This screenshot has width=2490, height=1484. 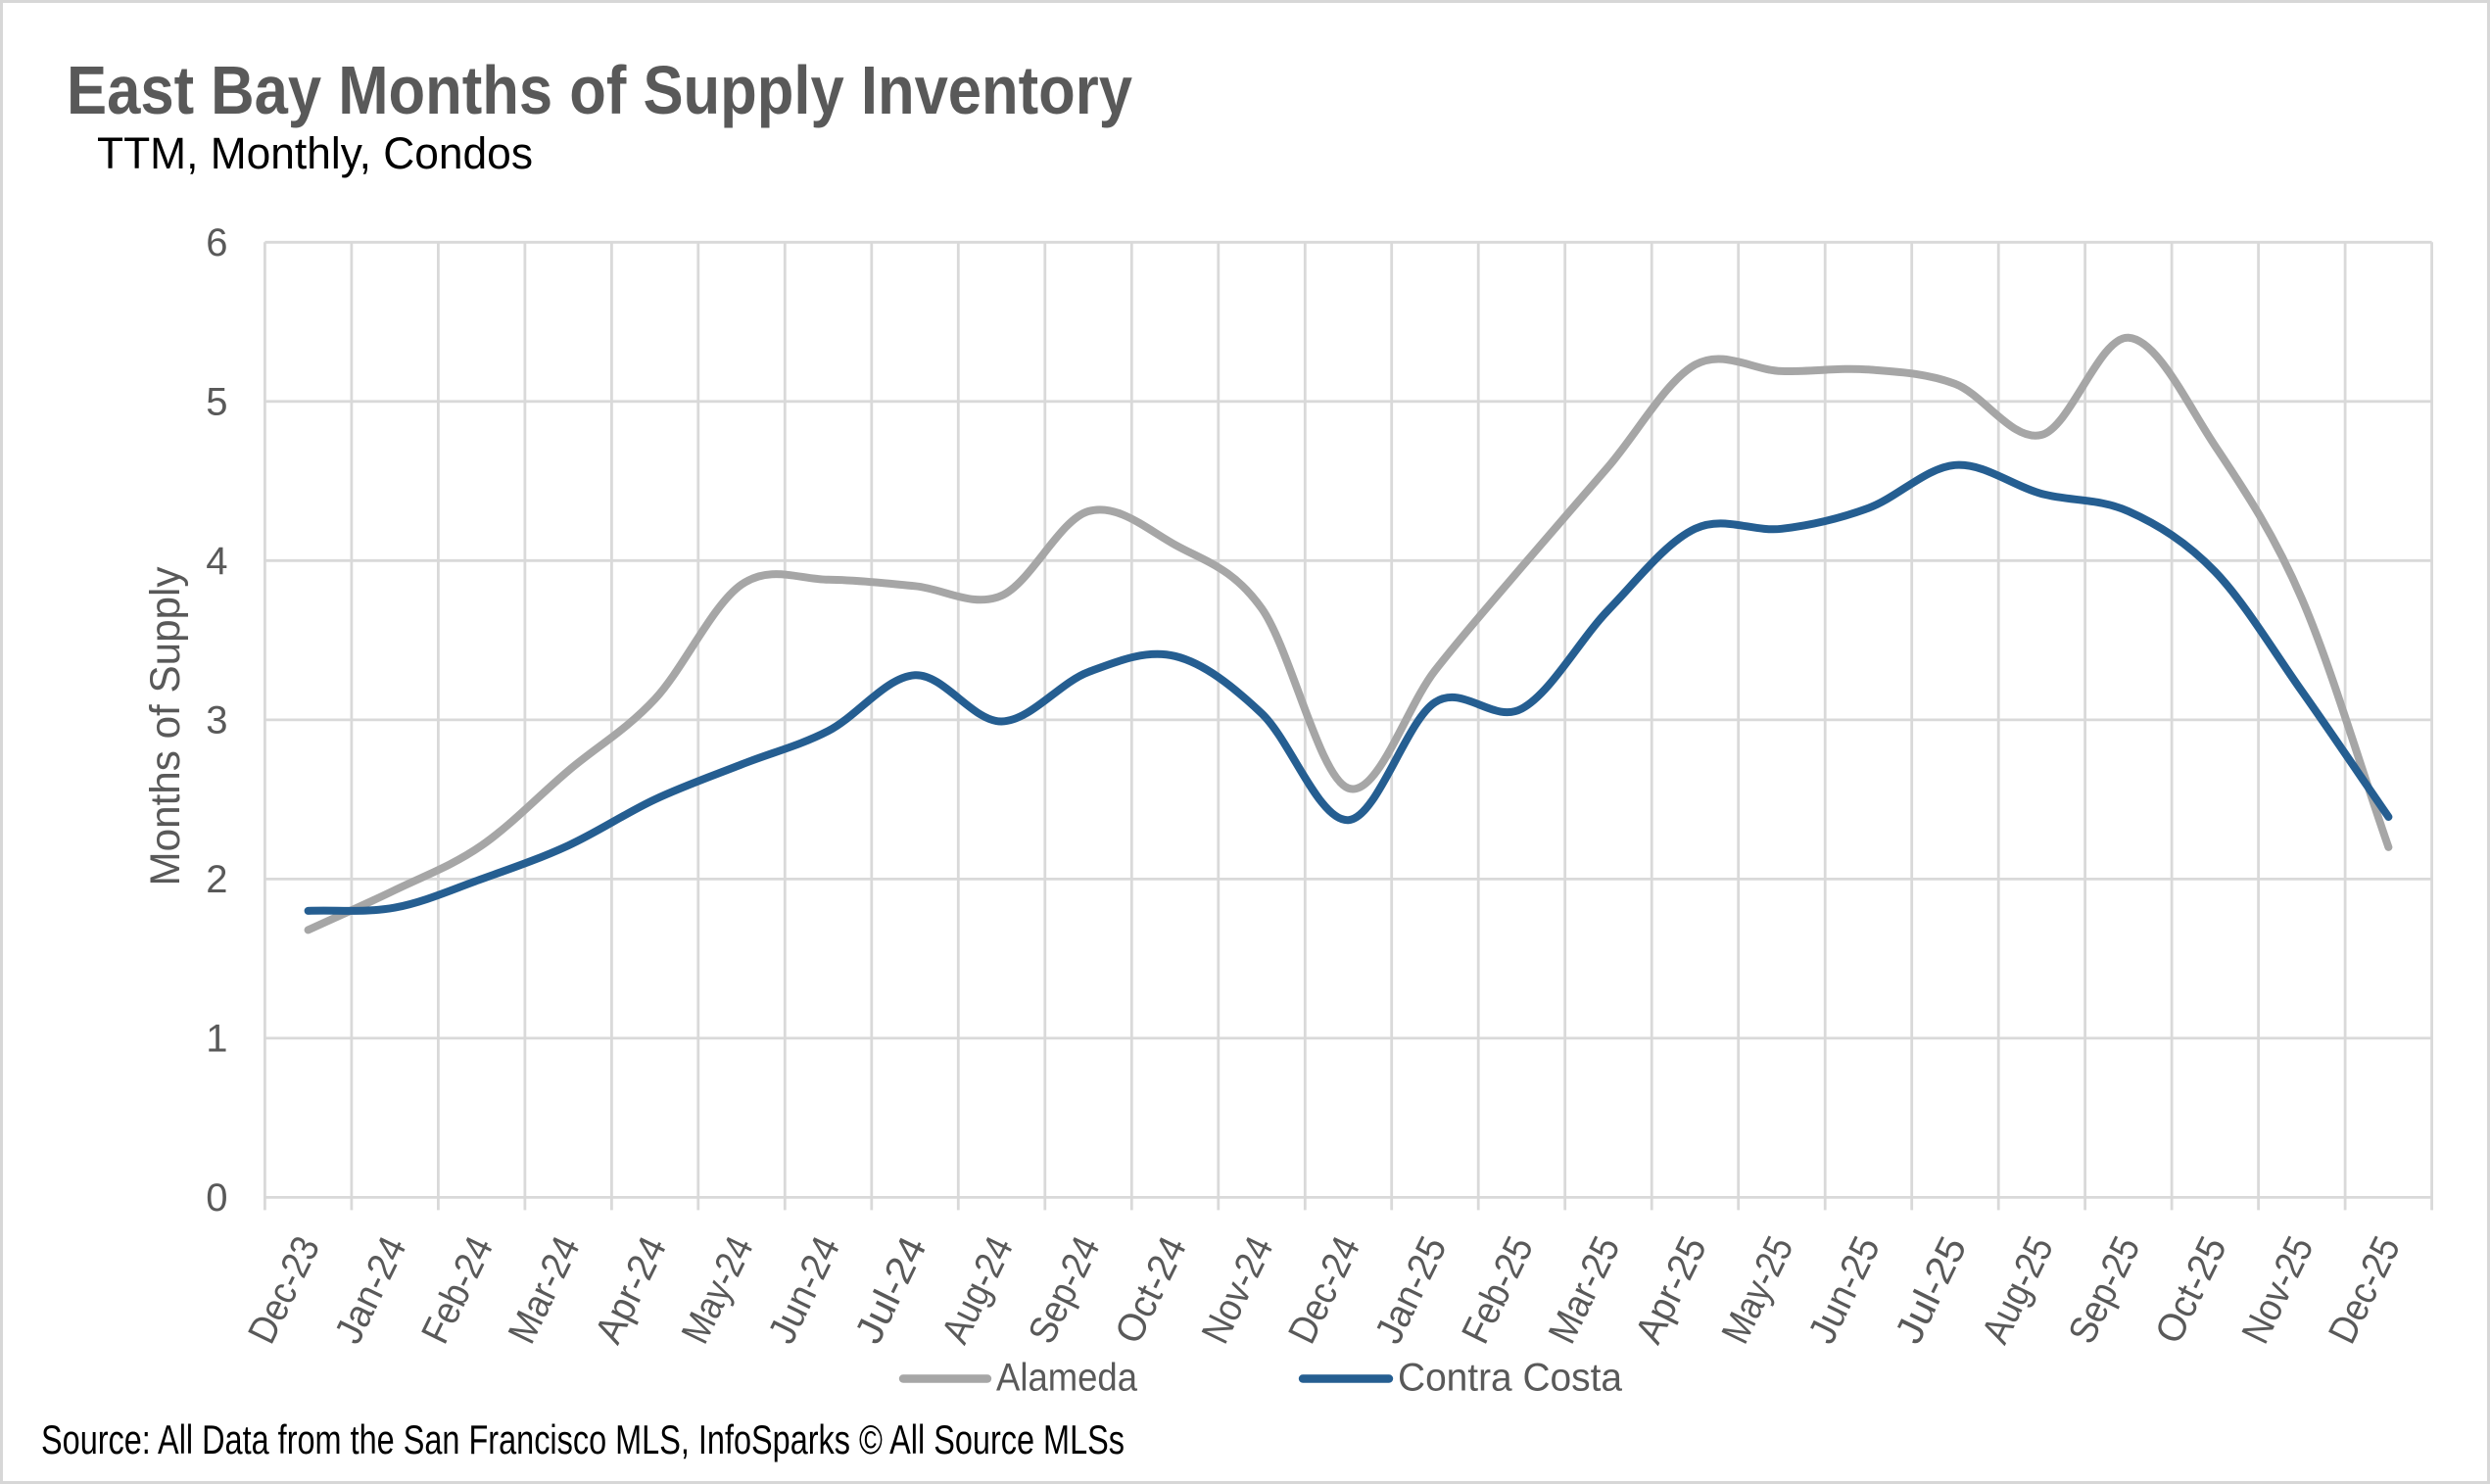 What do you see at coordinates (599, 90) in the screenshot?
I see `svg-text:East Bay Months of Supply Inve: East Bay Months of Supply Inventory` at bounding box center [599, 90].